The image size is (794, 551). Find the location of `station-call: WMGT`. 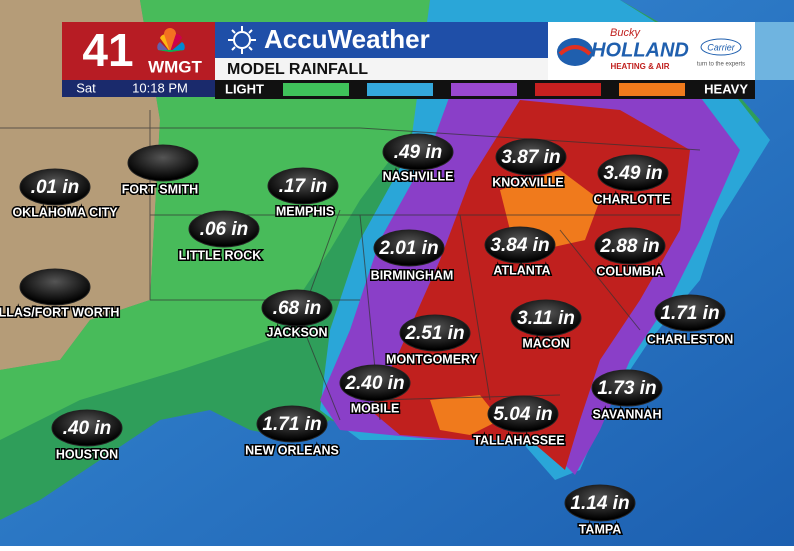

station-call: WMGT is located at coordinates (175, 66).